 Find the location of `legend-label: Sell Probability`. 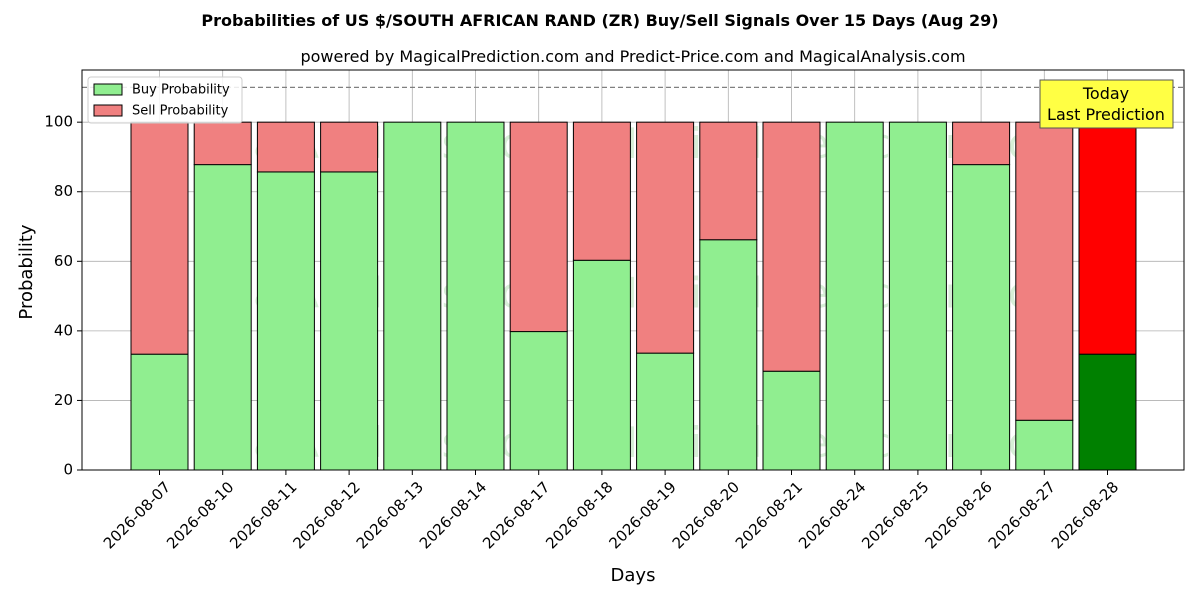

legend-label: Sell Probability is located at coordinates (180, 111).